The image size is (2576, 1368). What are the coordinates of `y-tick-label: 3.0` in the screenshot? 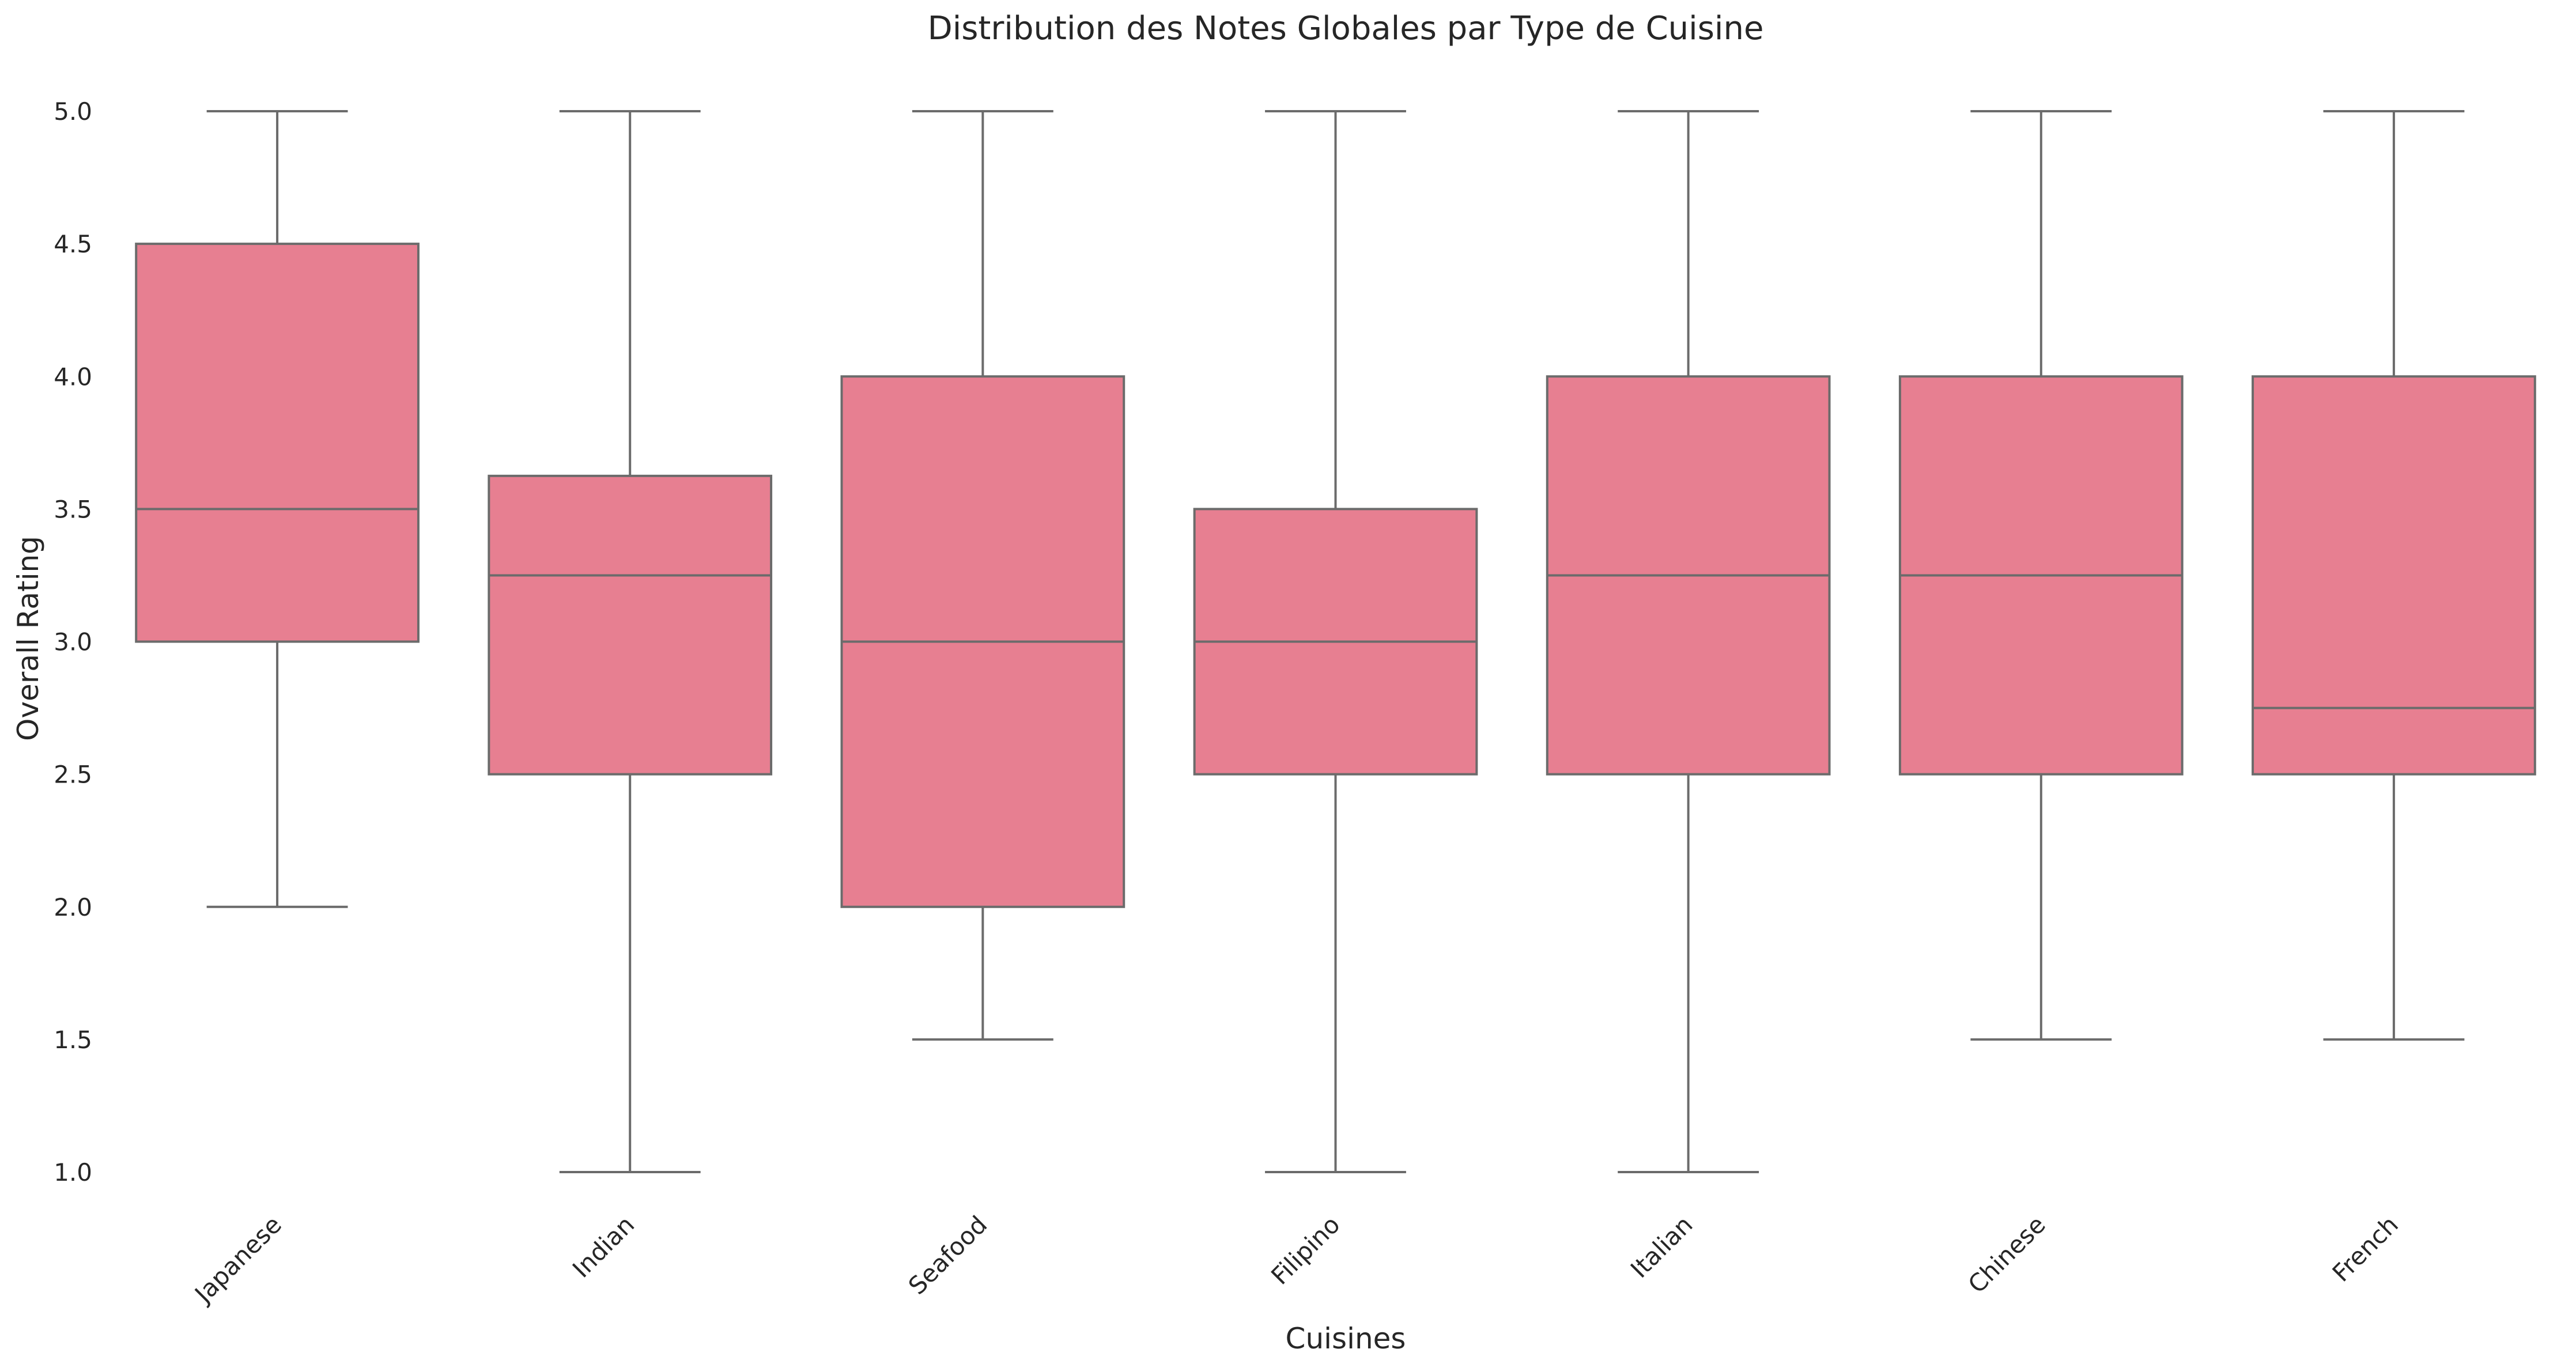 It's located at (73, 642).